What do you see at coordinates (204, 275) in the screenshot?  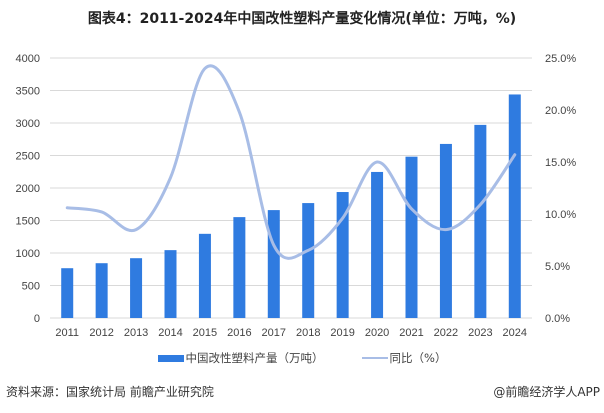 I see `bar-2015` at bounding box center [204, 275].